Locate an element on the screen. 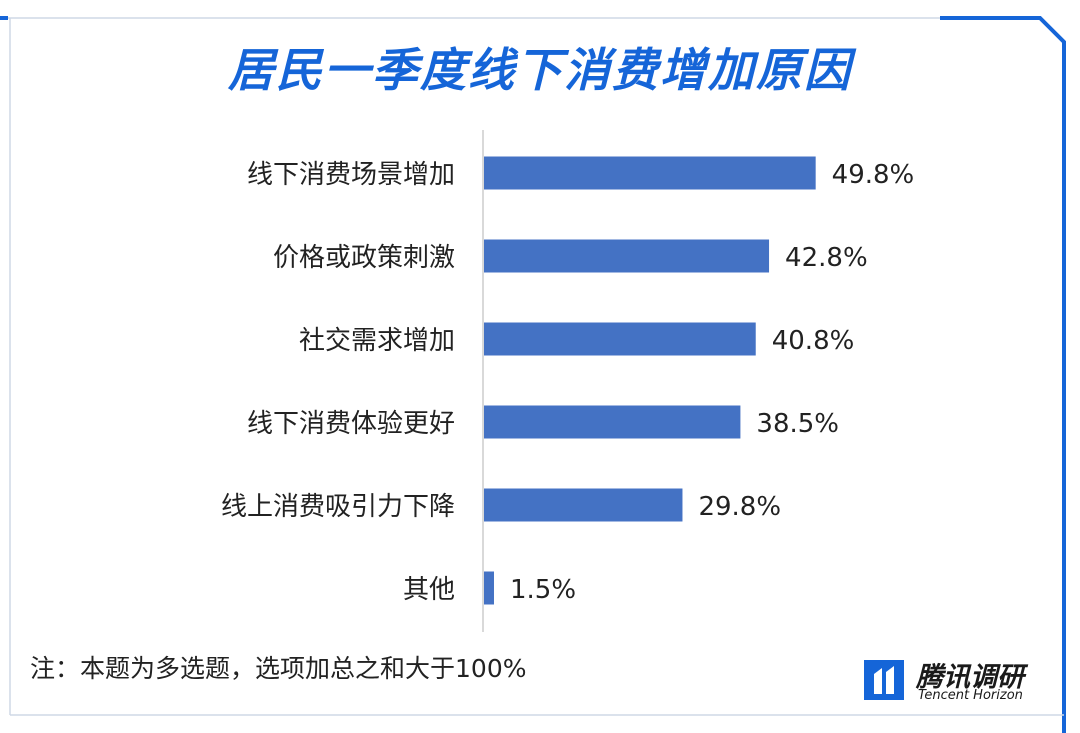  brand-subtitle: Tencent Horizon is located at coordinates (970, 695).